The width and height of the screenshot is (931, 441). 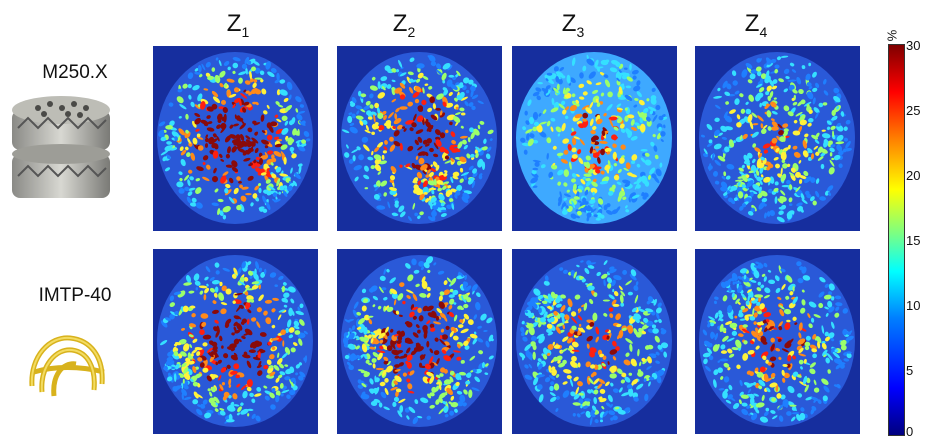 What do you see at coordinates (235, 341) in the screenshot?
I see `heatmap-imtp40-z1` at bounding box center [235, 341].